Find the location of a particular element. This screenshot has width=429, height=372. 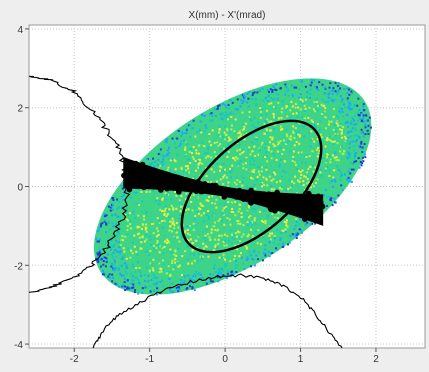

x-tick-label: -2 is located at coordinates (74, 359).